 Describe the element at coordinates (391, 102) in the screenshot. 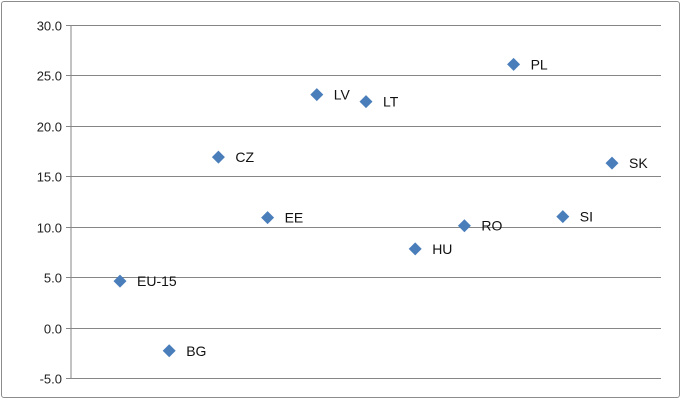

I see `point-label-lt: LT` at that location.